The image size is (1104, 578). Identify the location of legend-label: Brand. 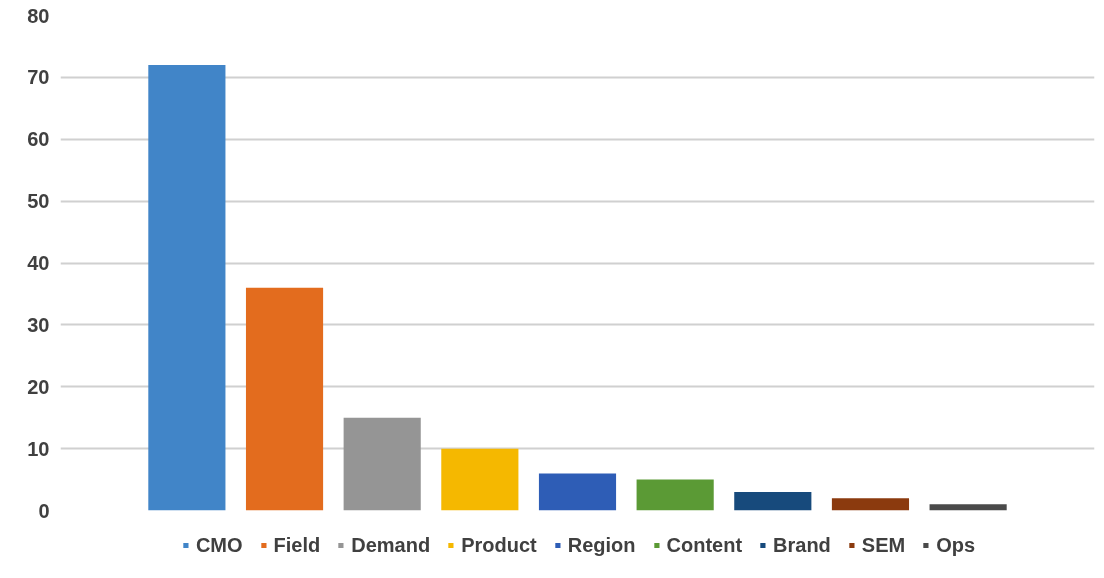
(802, 545).